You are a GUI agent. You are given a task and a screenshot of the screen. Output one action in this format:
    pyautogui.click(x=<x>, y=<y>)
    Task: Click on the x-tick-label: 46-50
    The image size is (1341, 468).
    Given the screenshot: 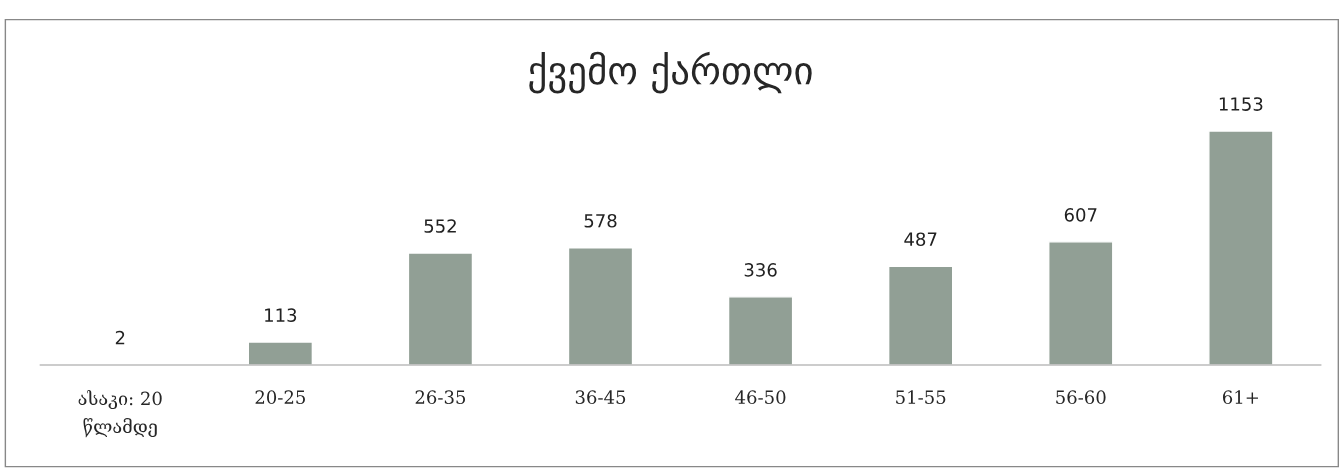 What is the action you would take?
    pyautogui.click(x=760, y=397)
    